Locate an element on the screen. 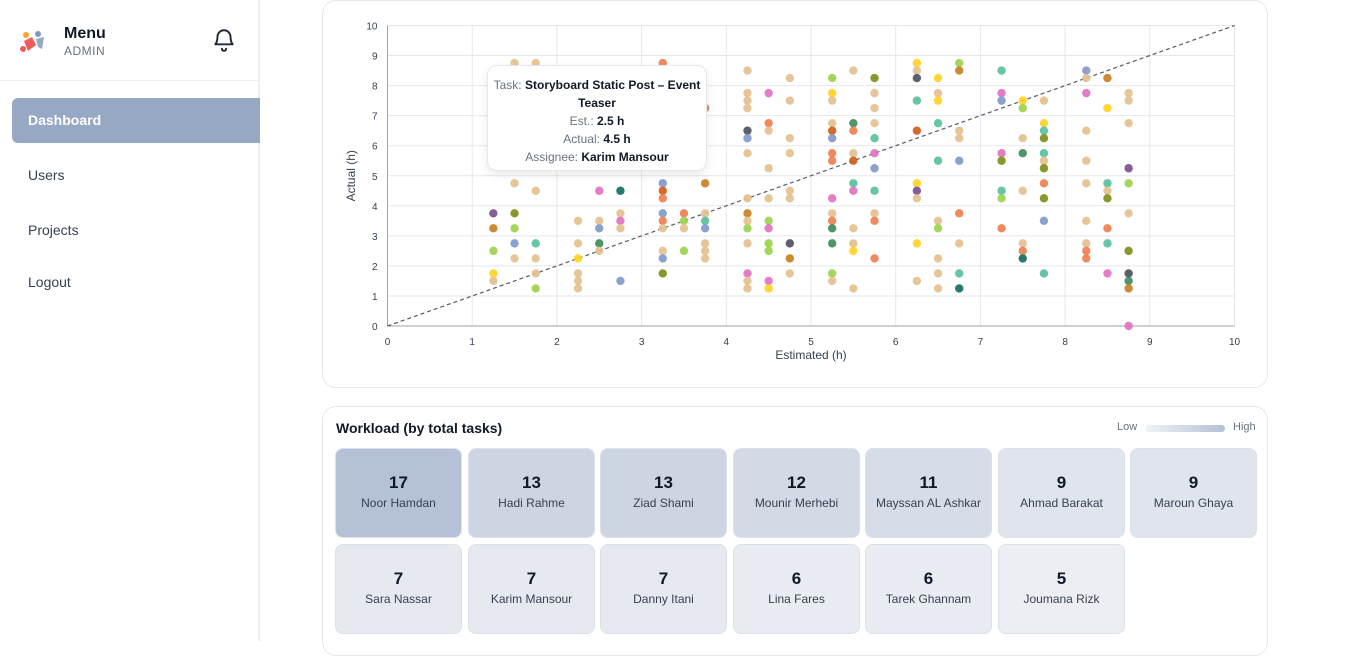 Image resolution: width=1347 pixels, height=656 pixels. x-tick-label: 1 is located at coordinates (472, 342).